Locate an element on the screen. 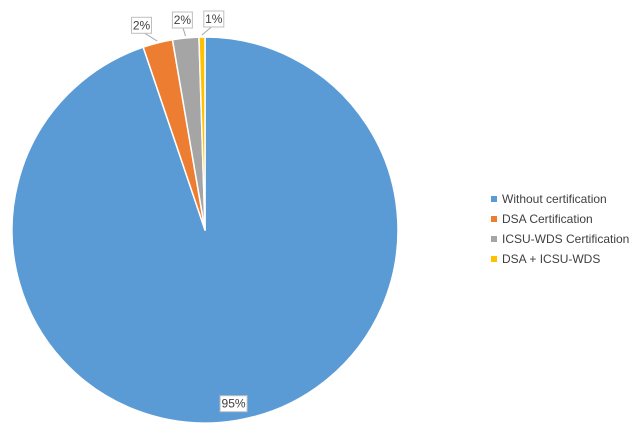 This screenshot has width=640, height=441. legend-label: DSA Certification is located at coordinates (547, 219).